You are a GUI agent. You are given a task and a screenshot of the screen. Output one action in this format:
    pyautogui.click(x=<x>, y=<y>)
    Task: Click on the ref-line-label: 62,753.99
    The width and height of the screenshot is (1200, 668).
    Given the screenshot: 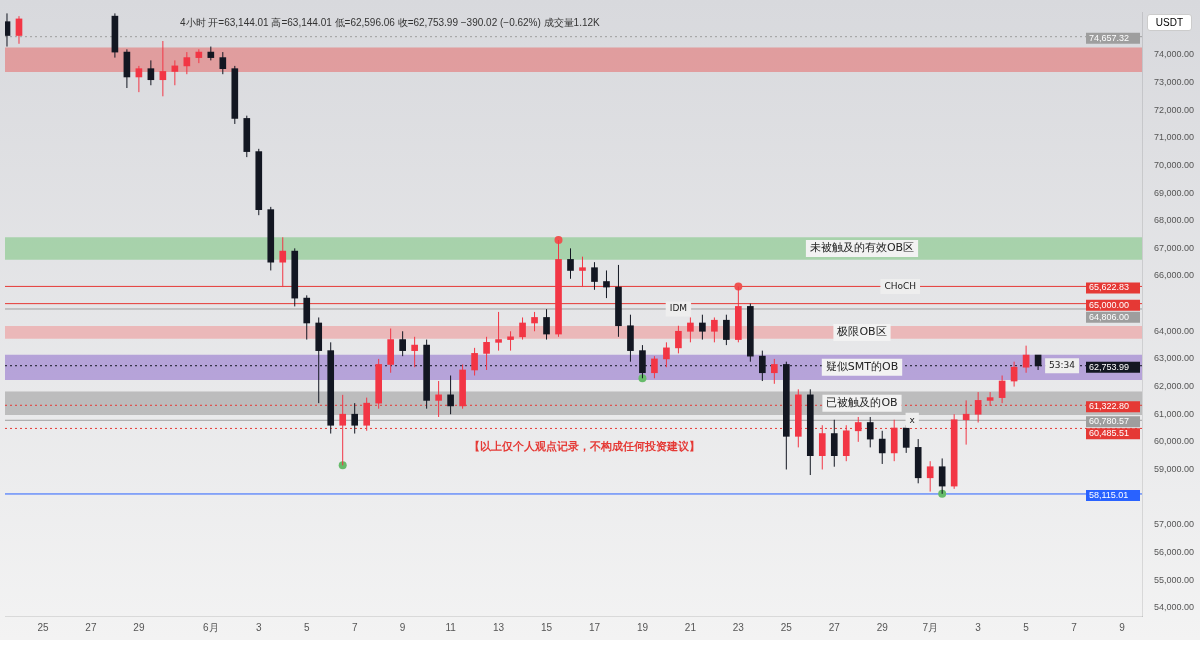 What is the action you would take?
    pyautogui.click(x=1109, y=366)
    